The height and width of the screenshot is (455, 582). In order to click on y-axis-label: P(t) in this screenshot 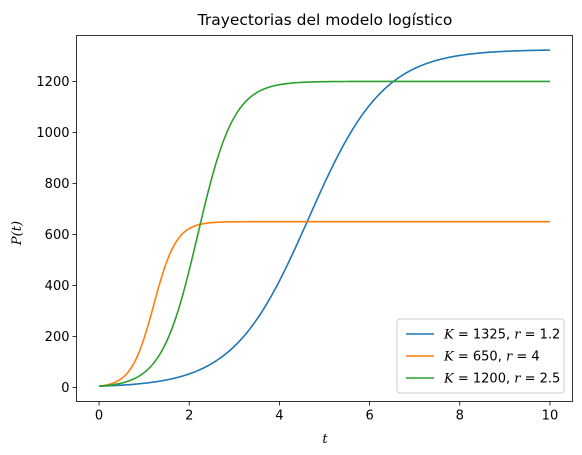, I will do `click(17, 233)`.